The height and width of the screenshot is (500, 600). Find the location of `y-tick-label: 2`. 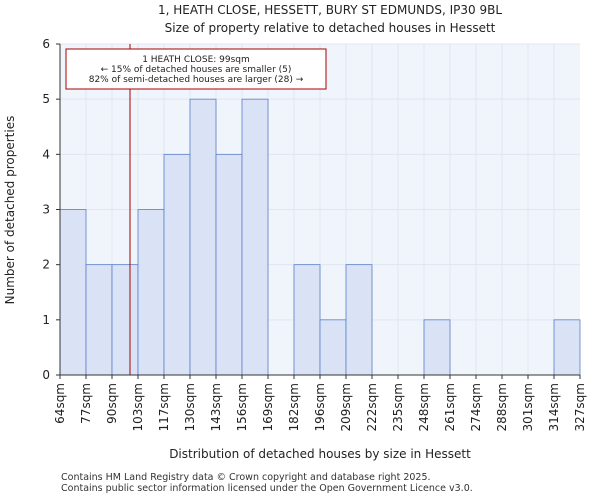

y-tick-label: 2 is located at coordinates (46, 265).